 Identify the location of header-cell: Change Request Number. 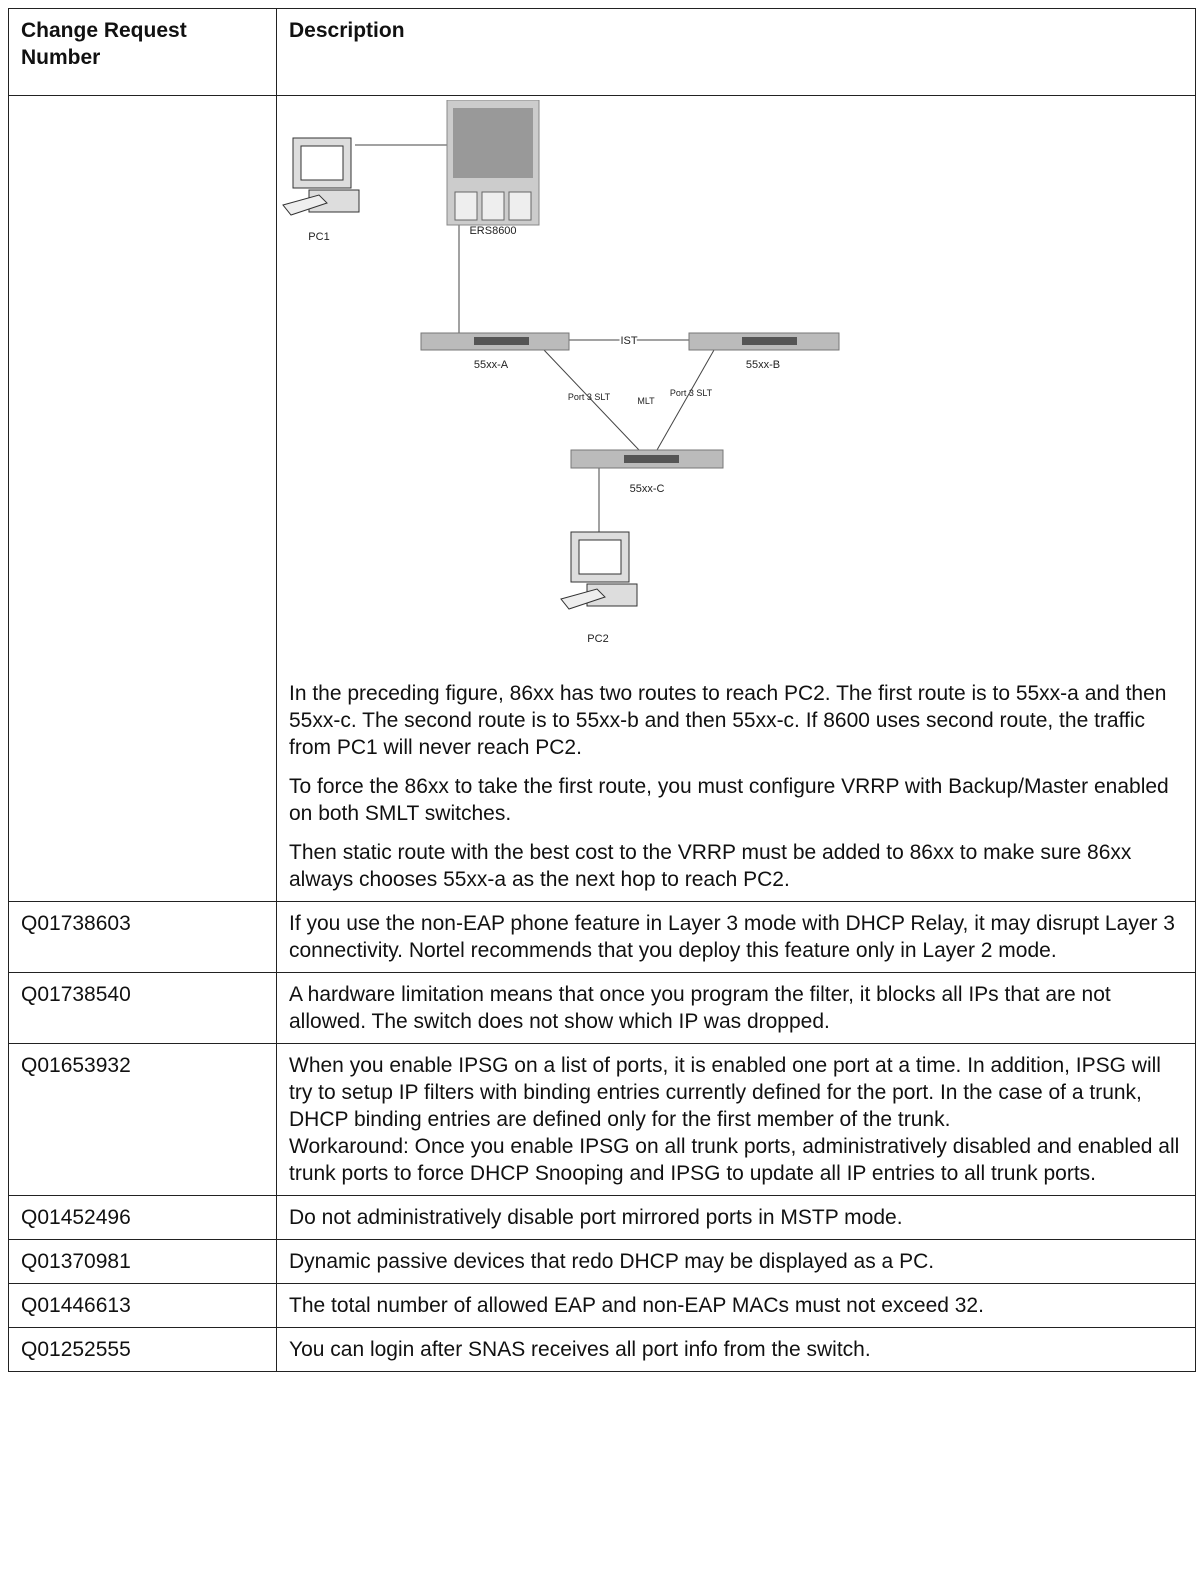
(142, 52).